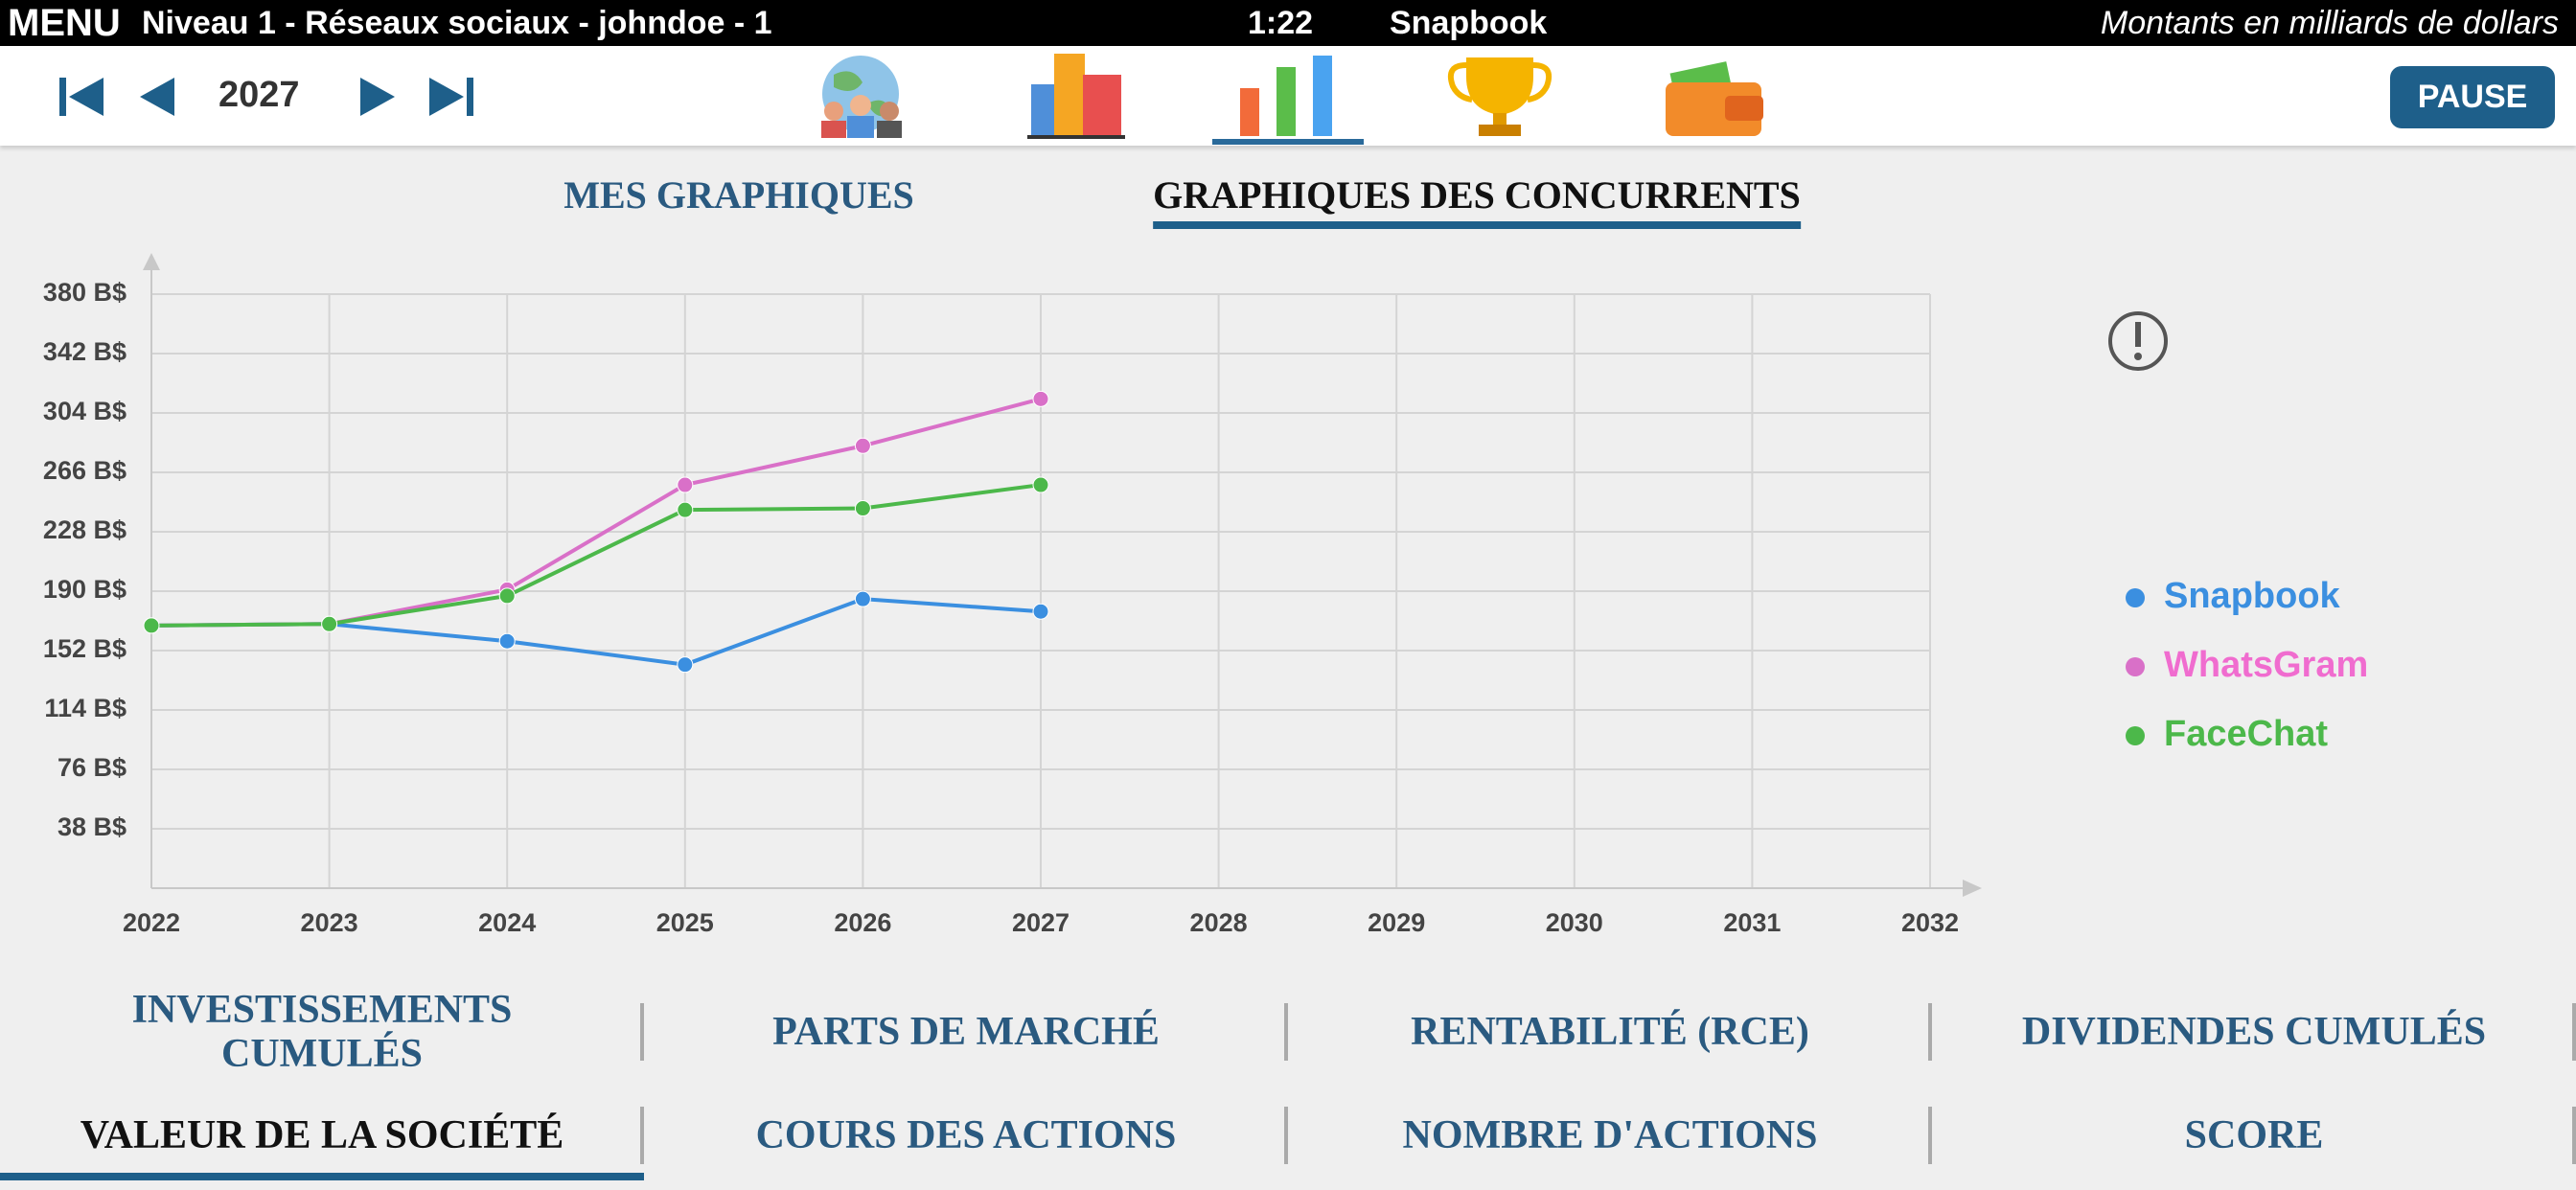 This screenshot has width=2576, height=1190. Describe the element at coordinates (1575, 922) in the screenshot. I see `x-tick-label: 2030` at that location.